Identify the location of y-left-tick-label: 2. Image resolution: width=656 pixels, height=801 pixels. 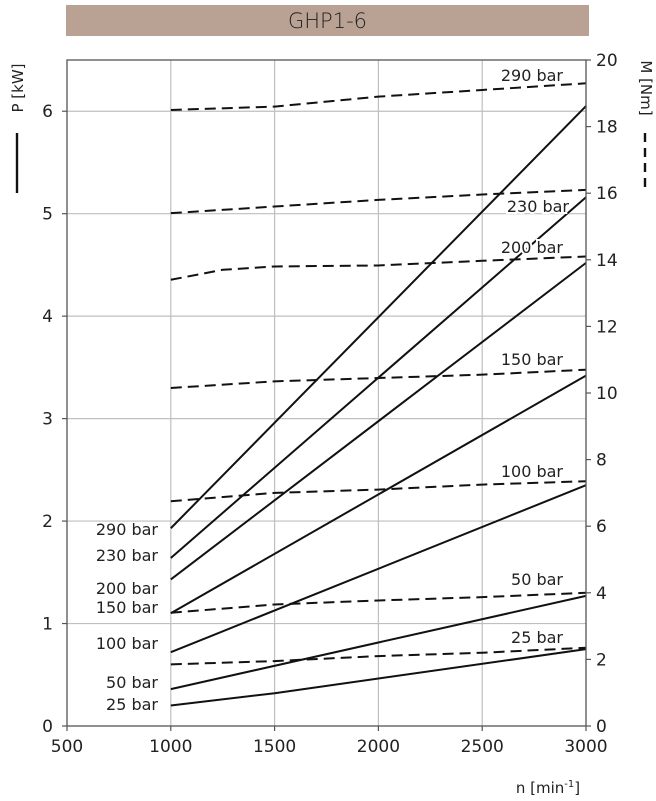
(47, 522).